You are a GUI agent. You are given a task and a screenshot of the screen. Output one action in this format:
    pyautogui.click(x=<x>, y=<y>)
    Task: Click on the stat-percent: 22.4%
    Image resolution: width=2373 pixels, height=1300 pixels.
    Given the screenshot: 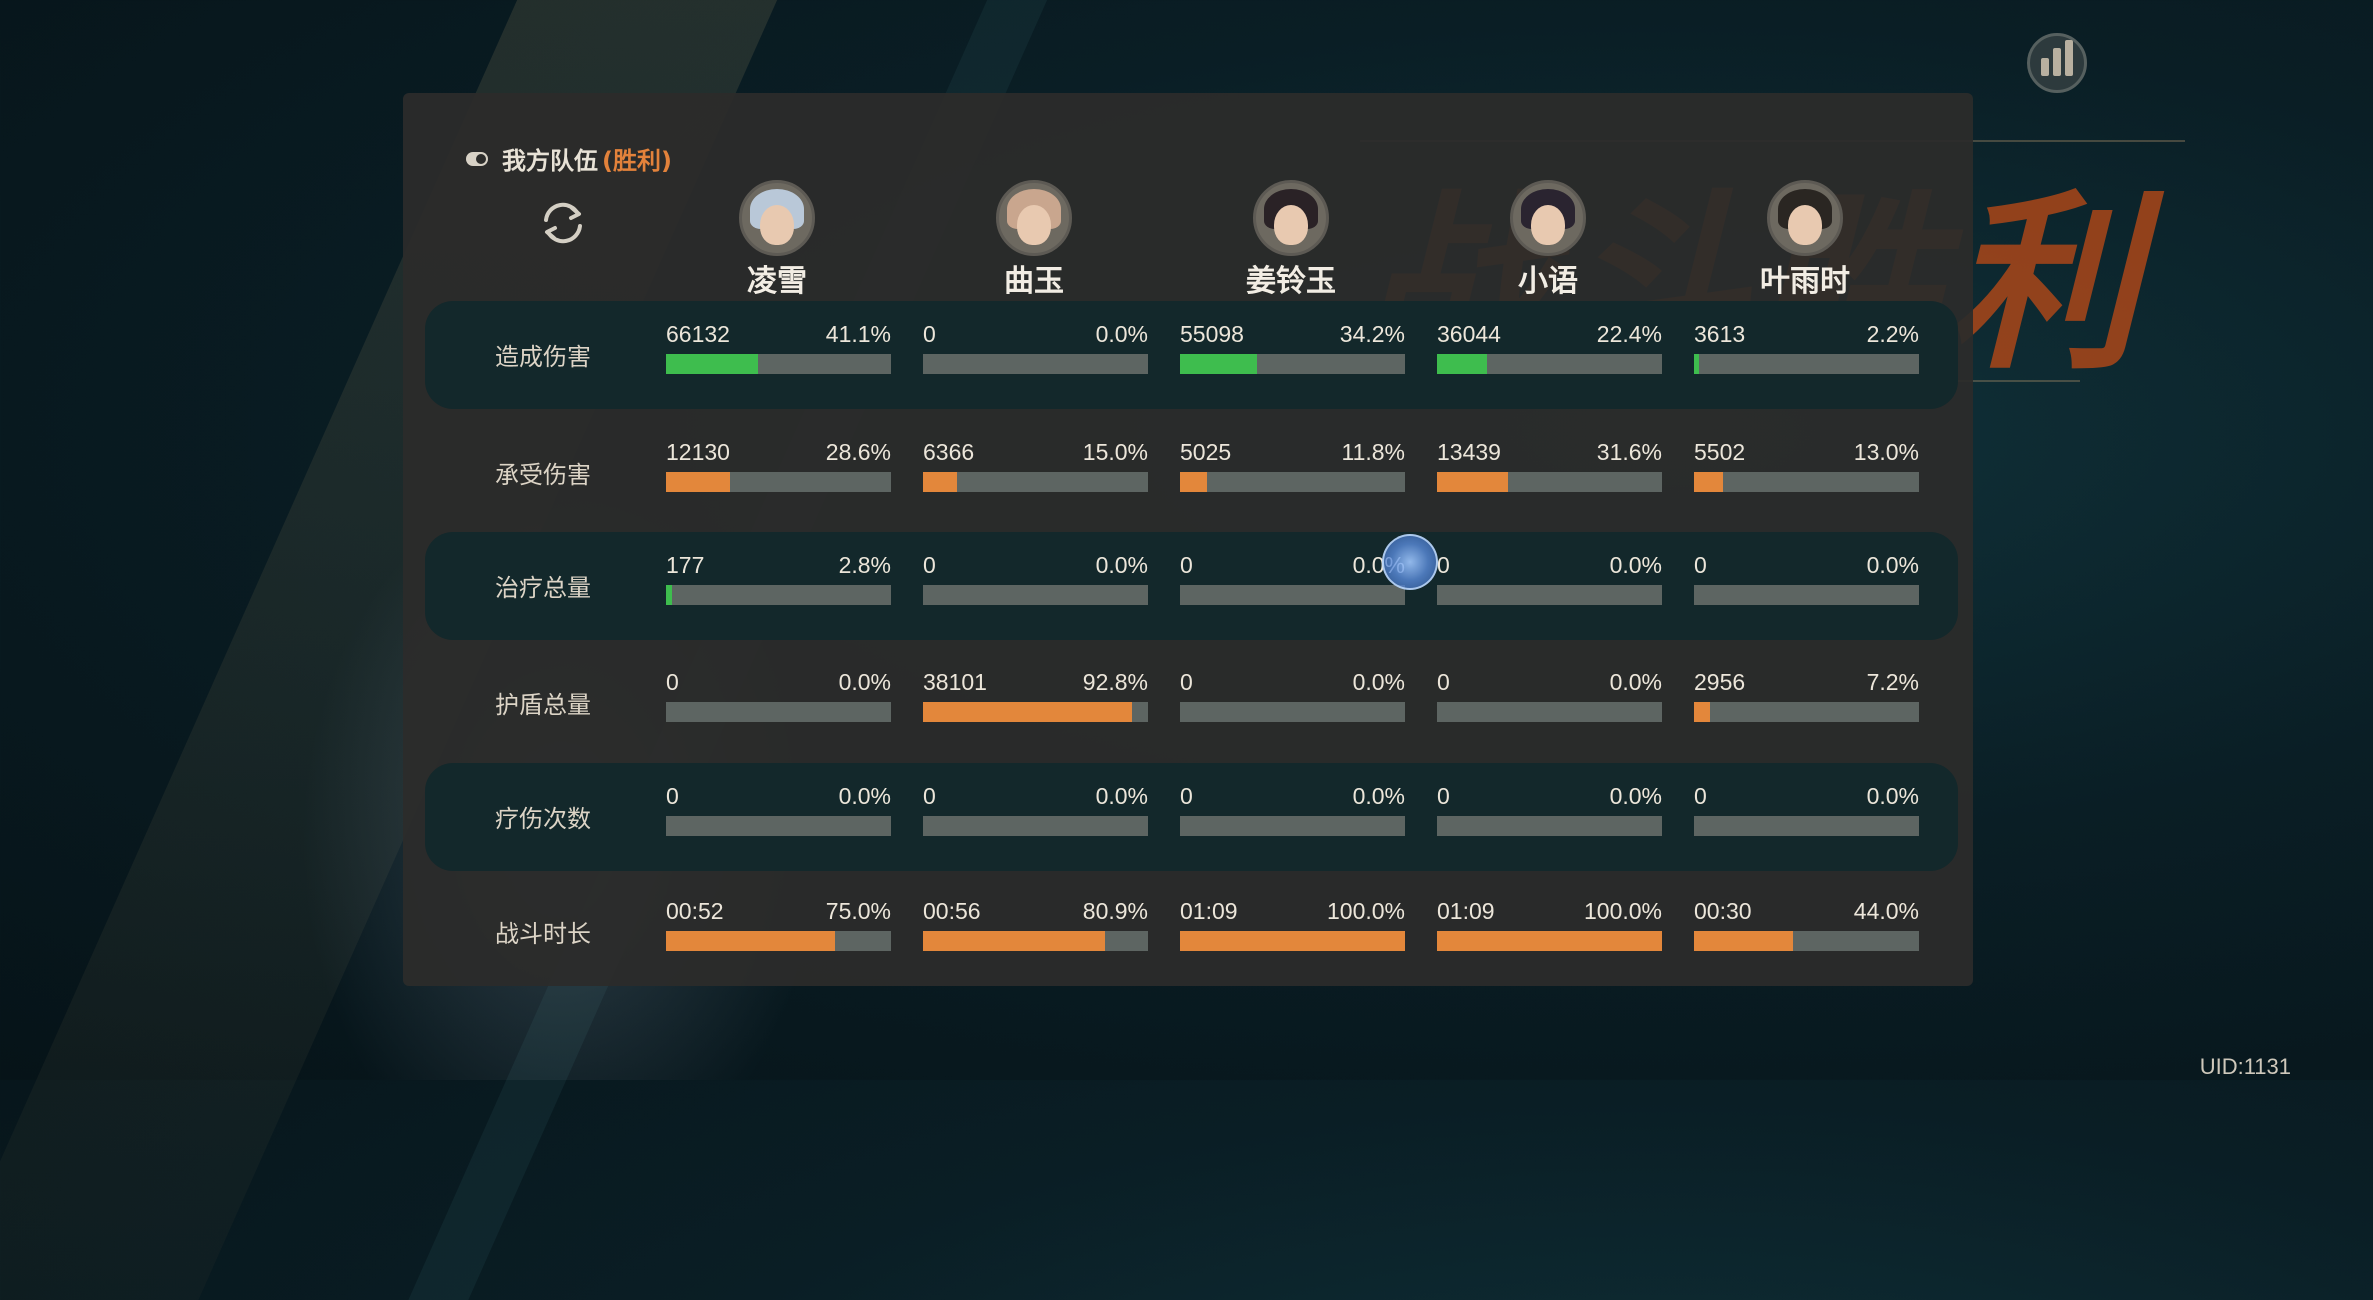 What is the action you would take?
    pyautogui.click(x=1629, y=334)
    